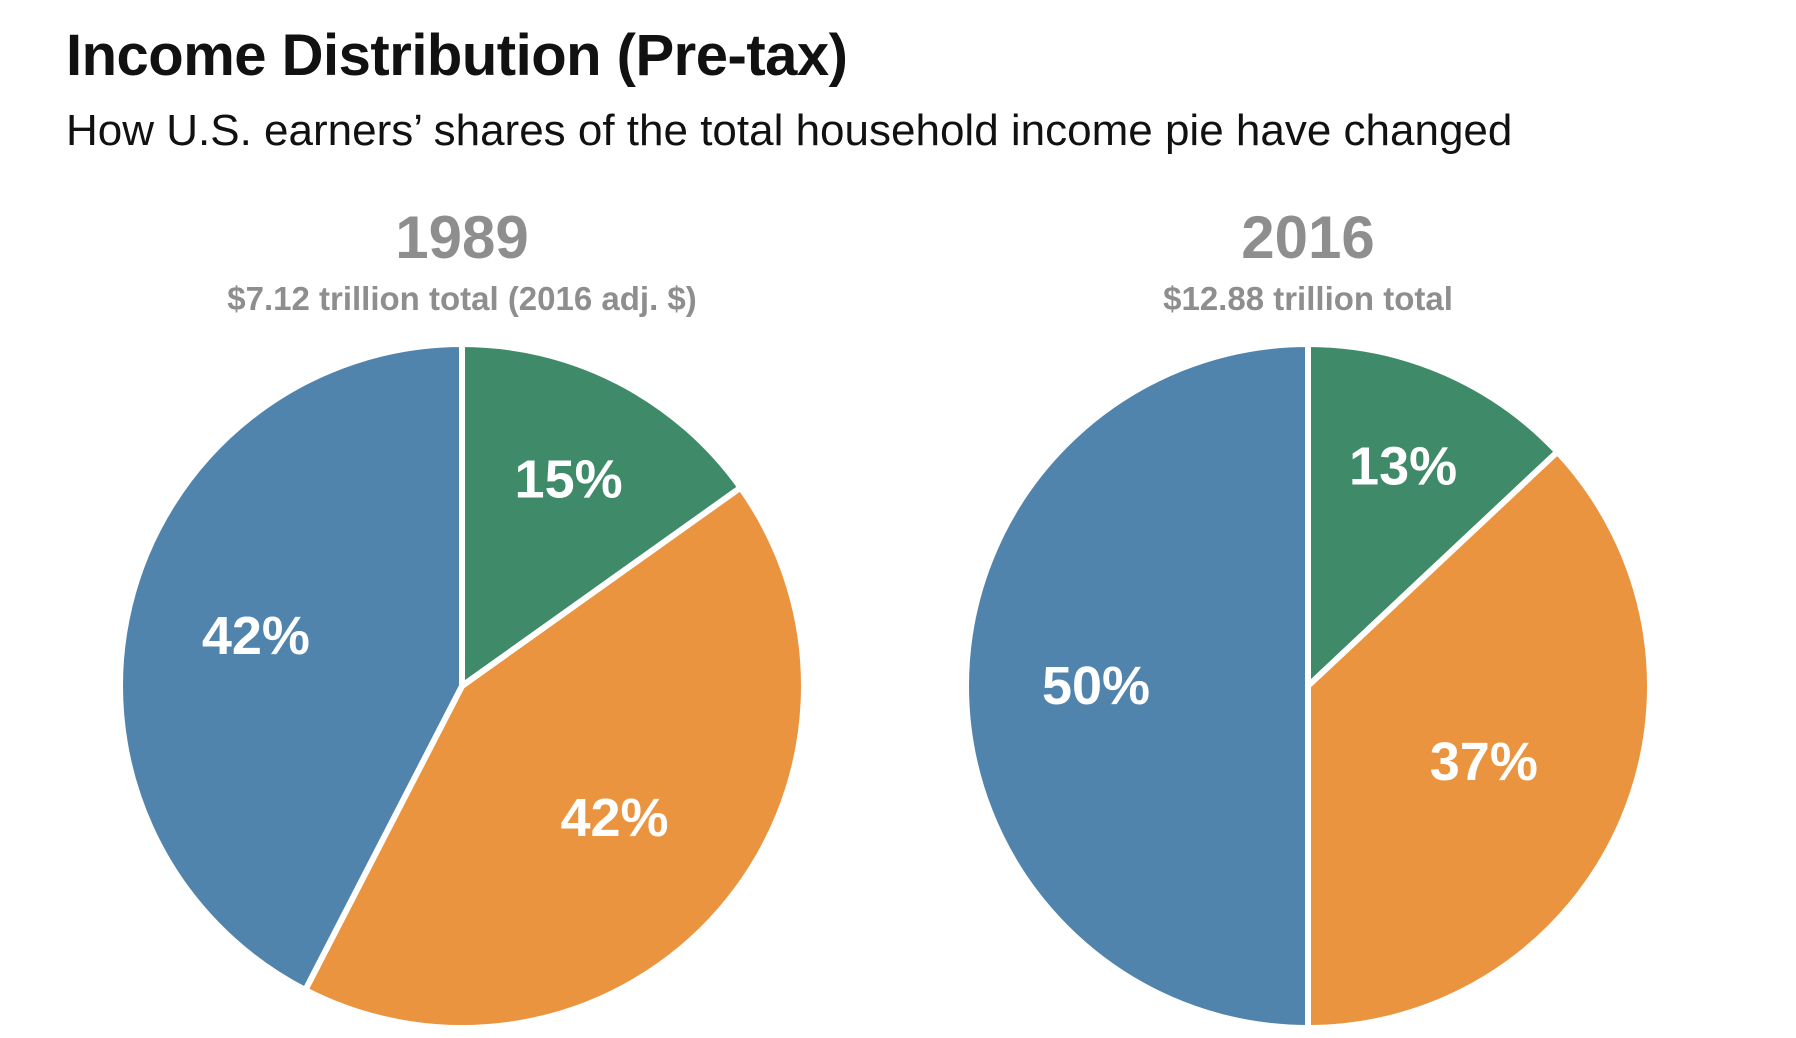  I want to click on slice-value-label: 13%, so click(1403, 466).